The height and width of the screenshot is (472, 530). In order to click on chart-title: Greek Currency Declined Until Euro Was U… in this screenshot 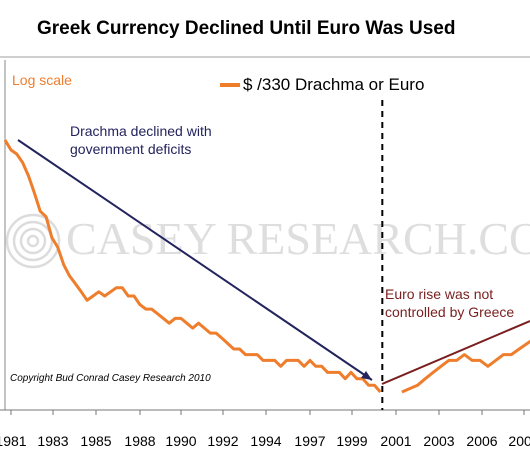, I will do `click(246, 28)`.